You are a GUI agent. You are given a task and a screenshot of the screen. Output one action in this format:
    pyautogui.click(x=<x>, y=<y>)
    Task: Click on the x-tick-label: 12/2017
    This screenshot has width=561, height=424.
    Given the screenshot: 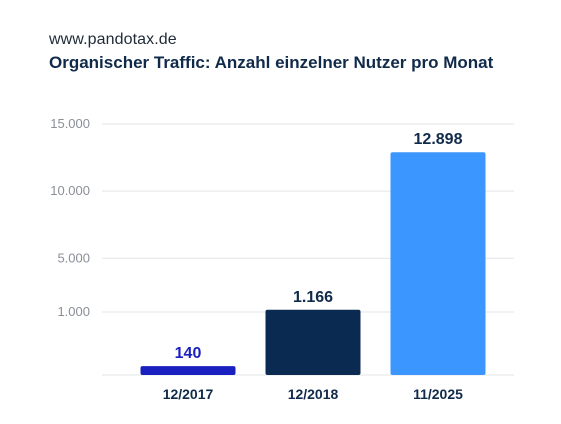 What is the action you would take?
    pyautogui.click(x=188, y=394)
    